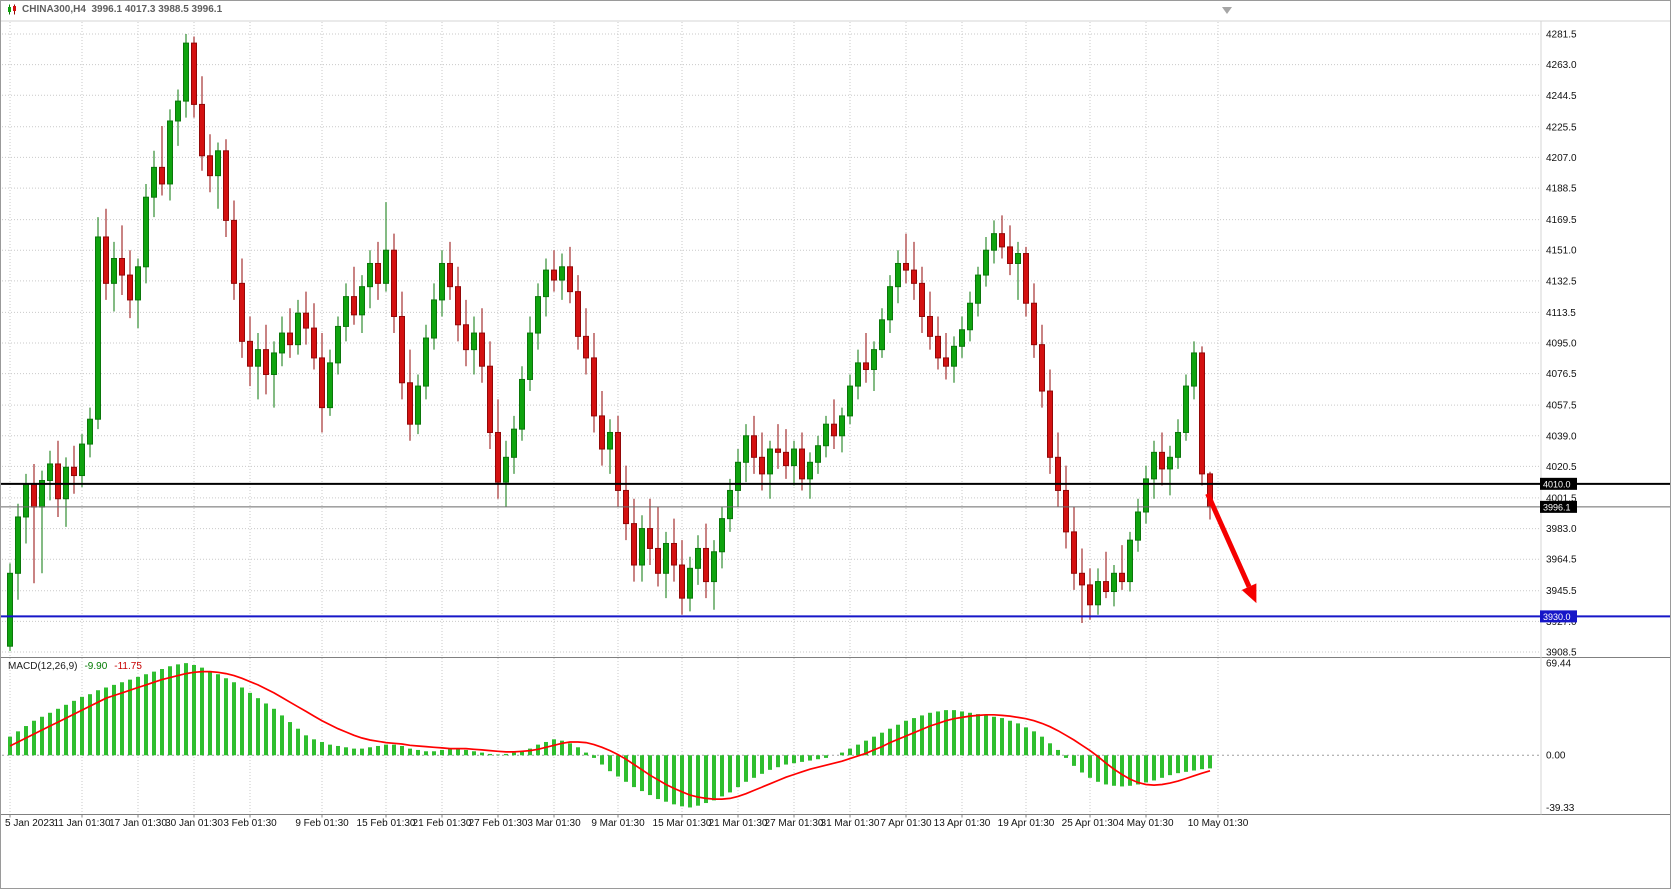 This screenshot has width=1671, height=889. I want to click on trend-arrow, so click(1231, 548).